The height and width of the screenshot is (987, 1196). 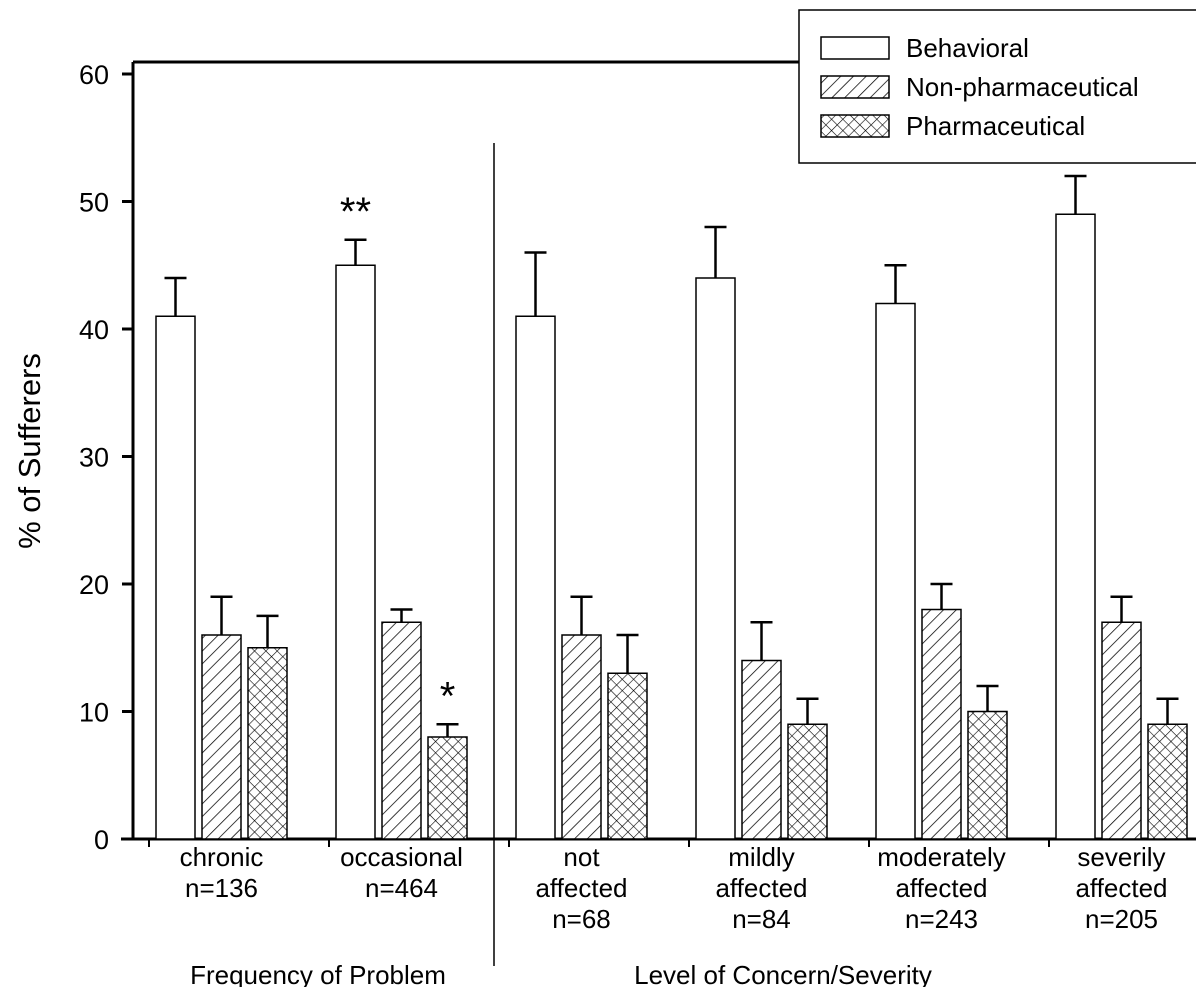 I want to click on category-label: n=205, so click(x=1121, y=919).